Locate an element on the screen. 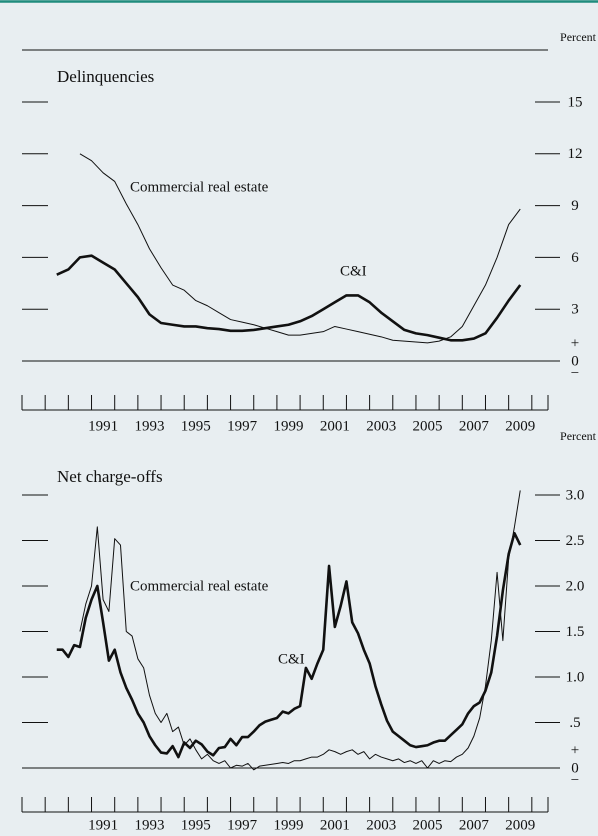  y-tick-label: 2.5 is located at coordinates (575, 541).